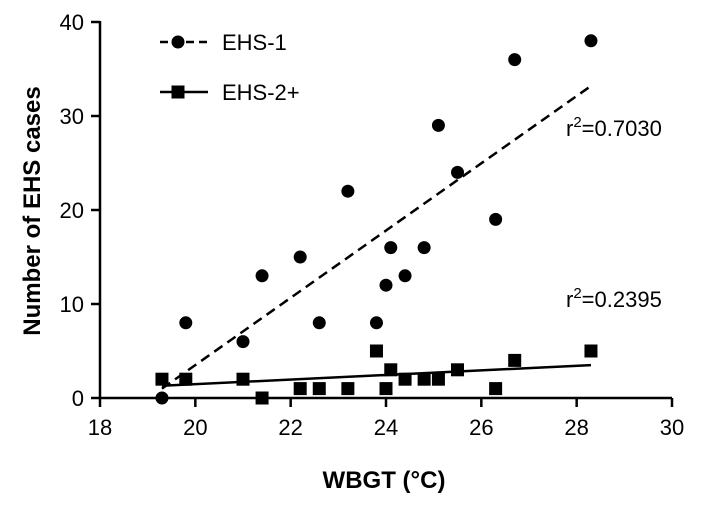 This screenshot has height=508, width=708. I want to click on x-tick-label: 24, so click(386, 427).